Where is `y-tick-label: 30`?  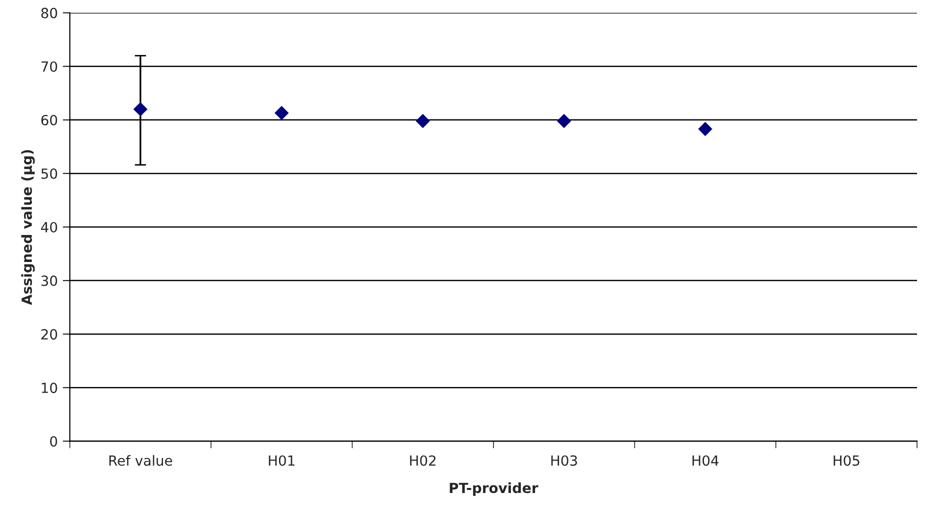 y-tick-label: 30 is located at coordinates (49, 281).